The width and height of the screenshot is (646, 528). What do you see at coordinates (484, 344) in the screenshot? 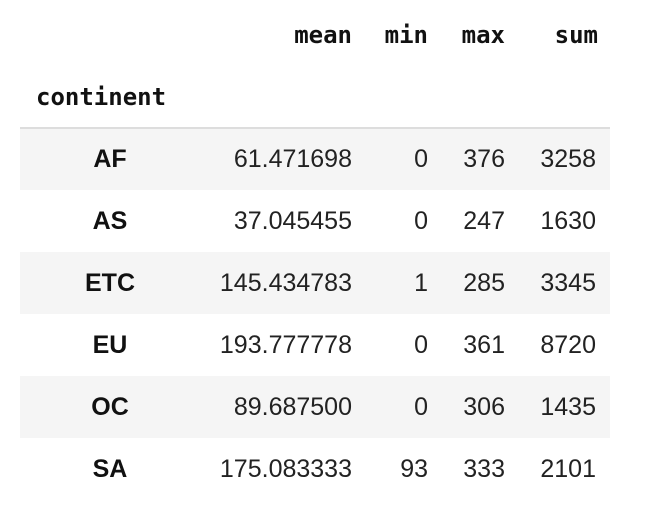
I see `cell-max: 361` at bounding box center [484, 344].